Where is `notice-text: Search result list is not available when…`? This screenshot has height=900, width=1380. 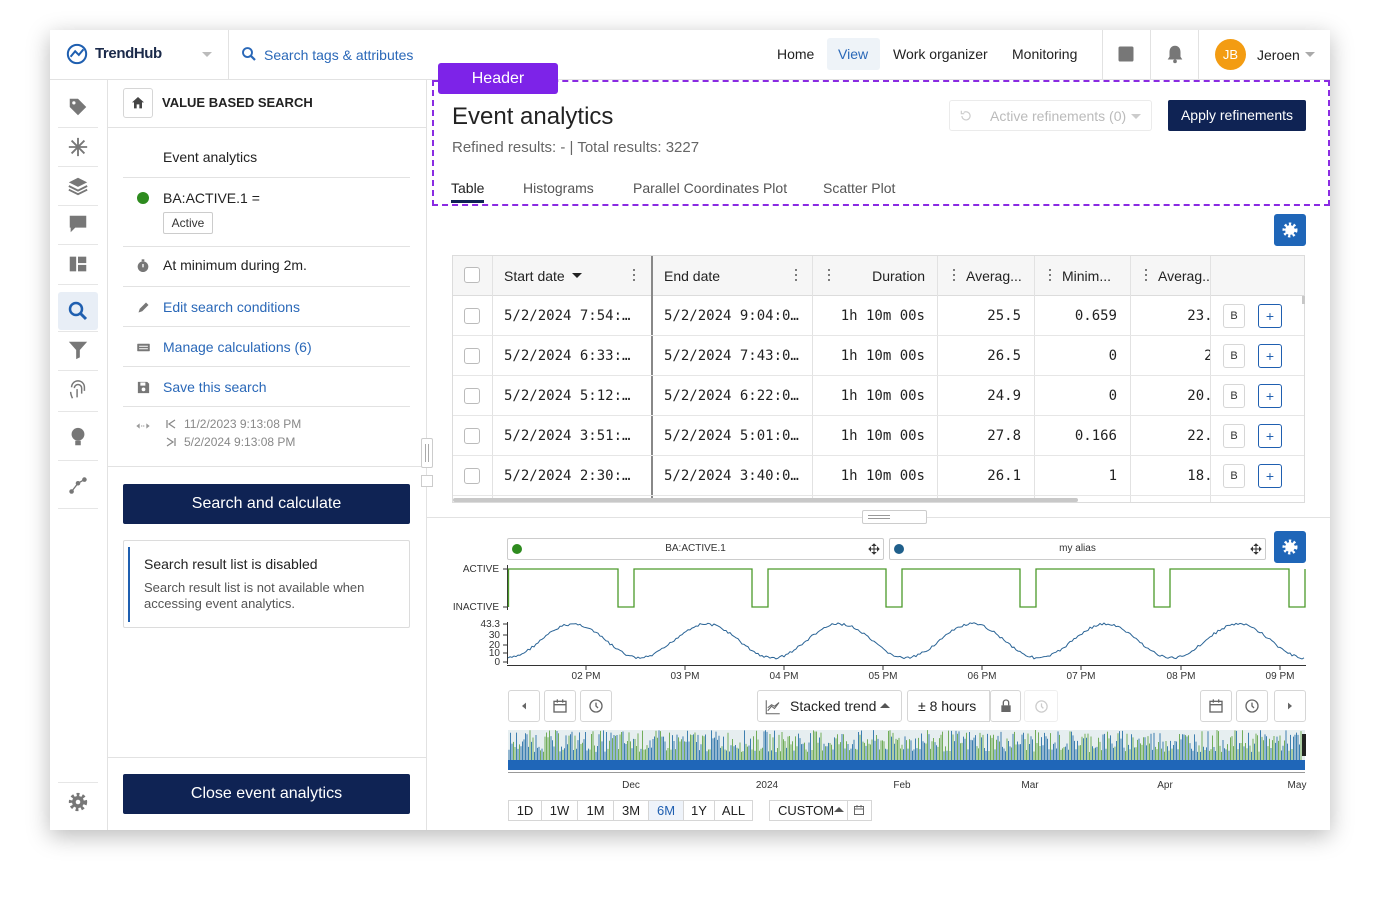 notice-text: Search result list is not available when… is located at coordinates (269, 597).